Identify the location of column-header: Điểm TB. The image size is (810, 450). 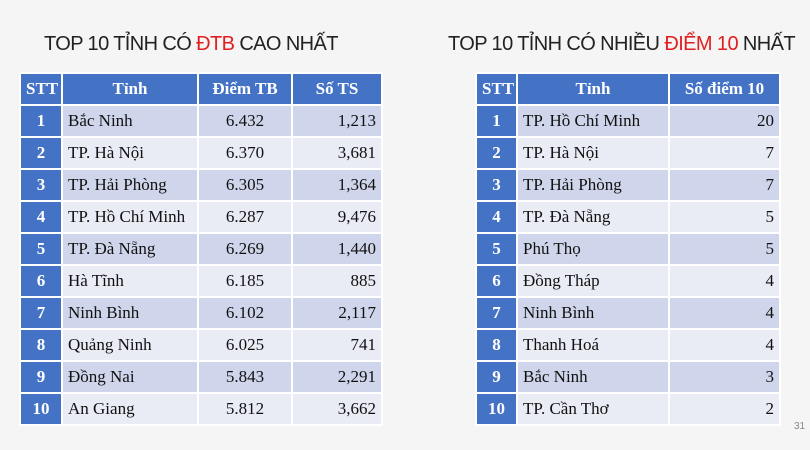
(245, 89).